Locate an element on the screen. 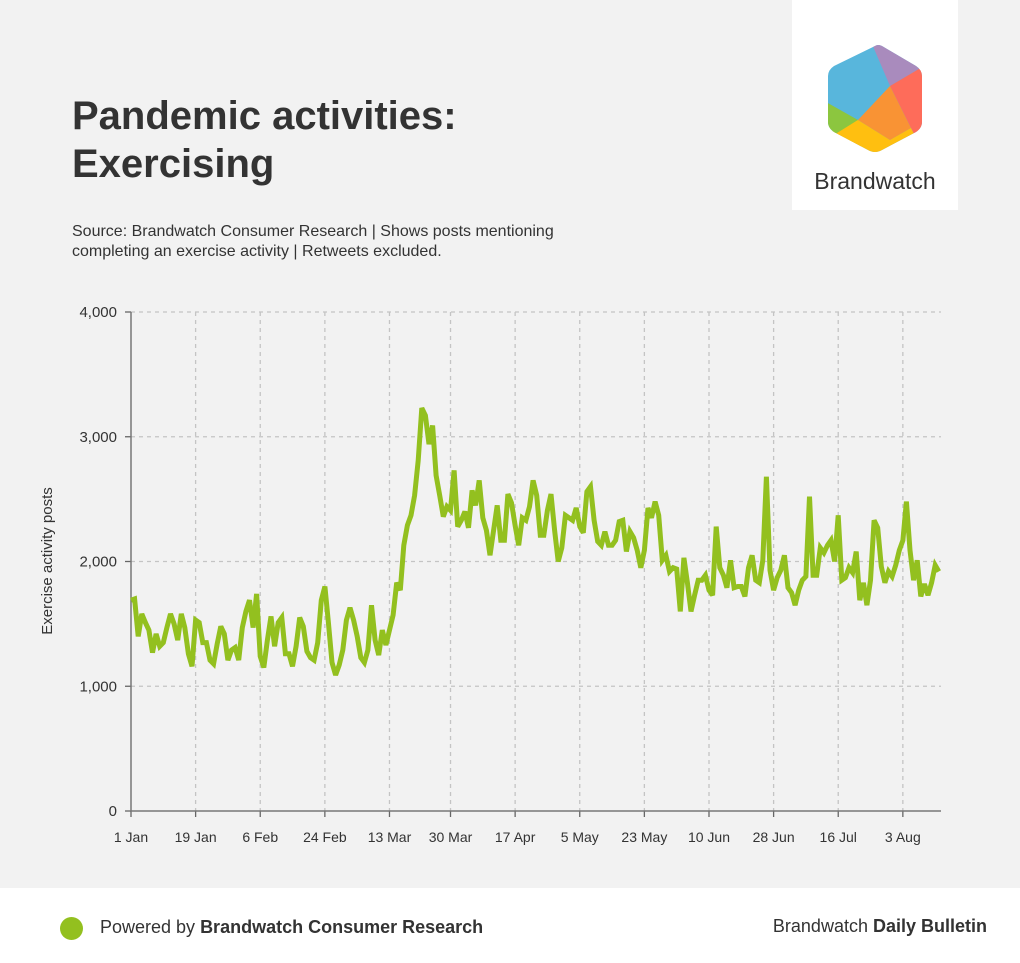 This screenshot has width=1020, height=963. x-tick-label: 5 May is located at coordinates (580, 837).